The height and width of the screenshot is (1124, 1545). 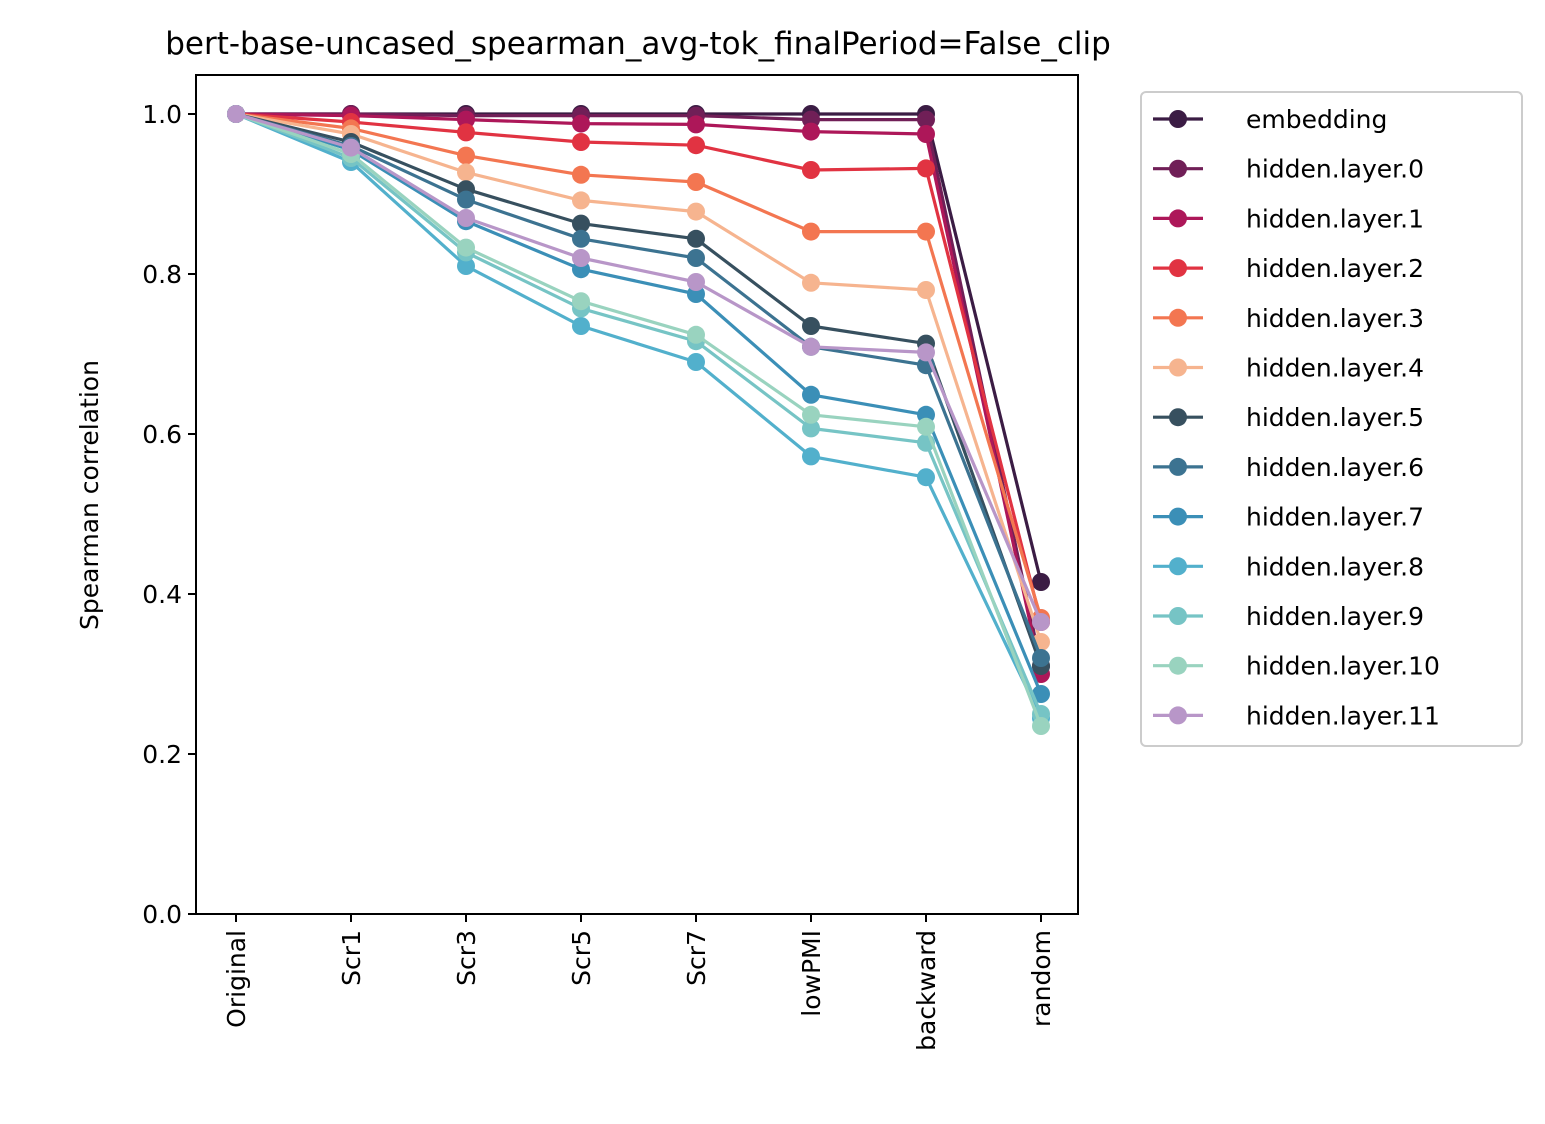 I want to click on y-tick-label: 0.4, so click(x=162, y=594).